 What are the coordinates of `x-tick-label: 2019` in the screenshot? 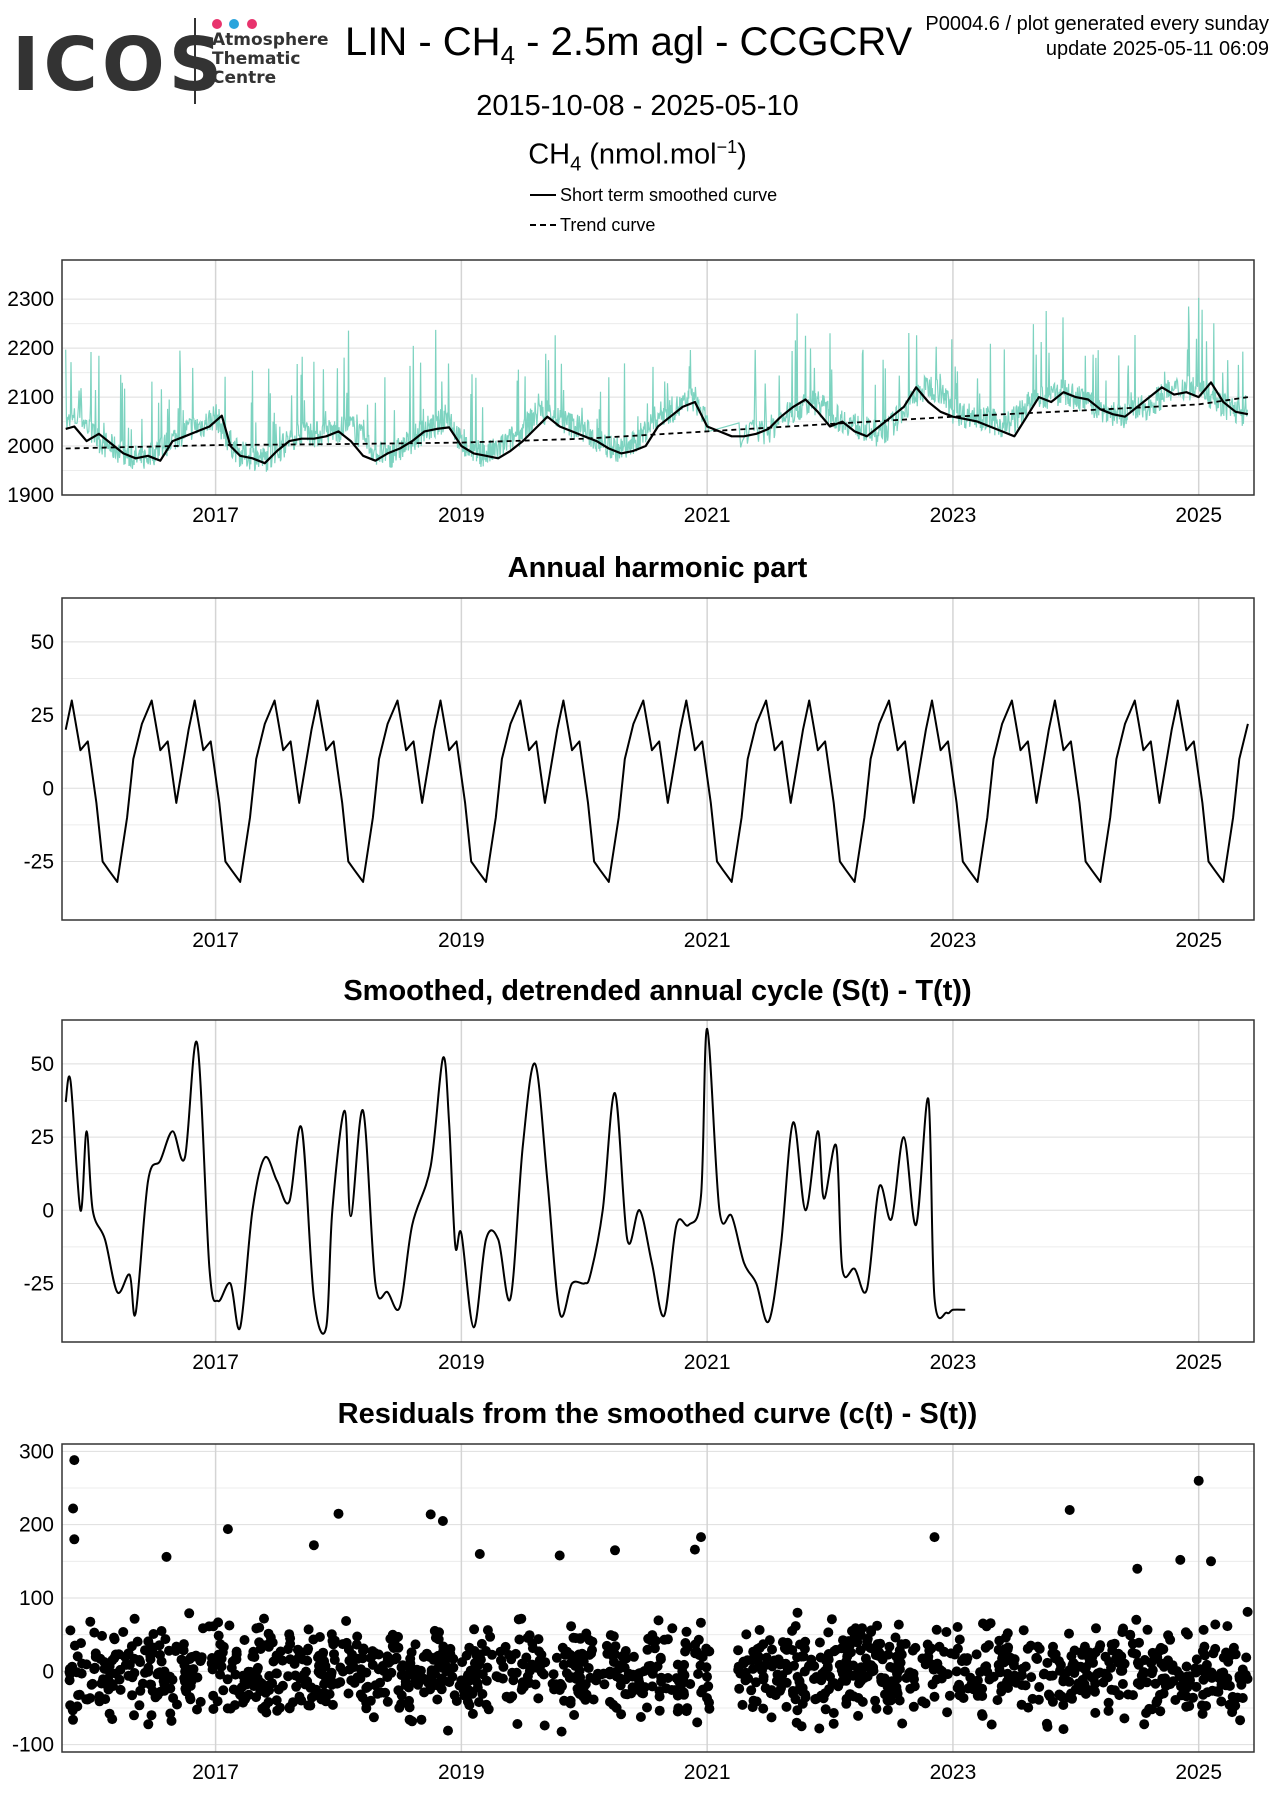 It's located at (461, 940).